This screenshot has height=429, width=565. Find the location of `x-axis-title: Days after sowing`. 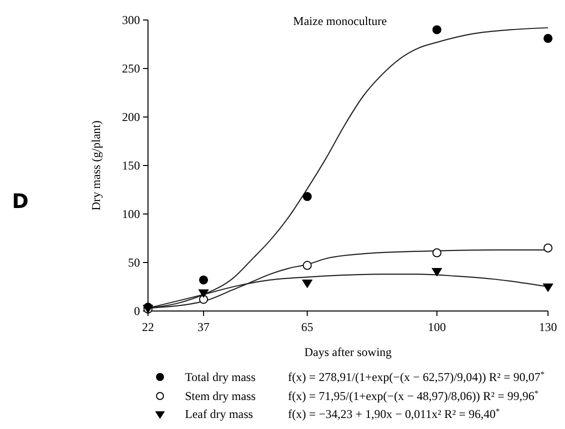

x-axis-title: Days after sowing is located at coordinates (348, 352).